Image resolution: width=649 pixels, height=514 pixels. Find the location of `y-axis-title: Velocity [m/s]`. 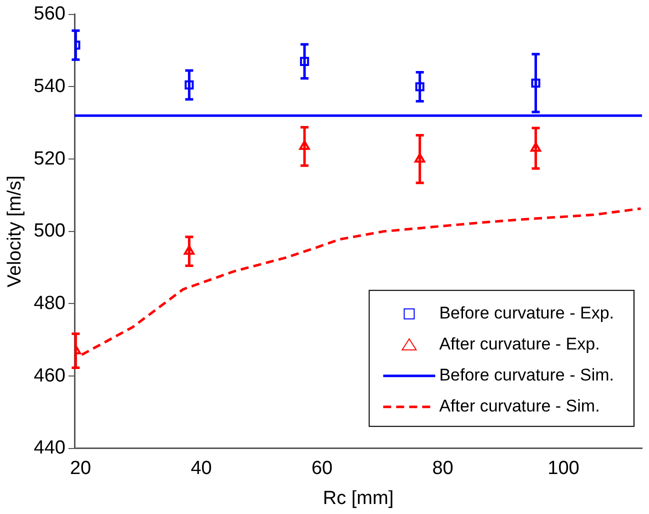

y-axis-title: Velocity [m/s] is located at coordinates (15, 231).